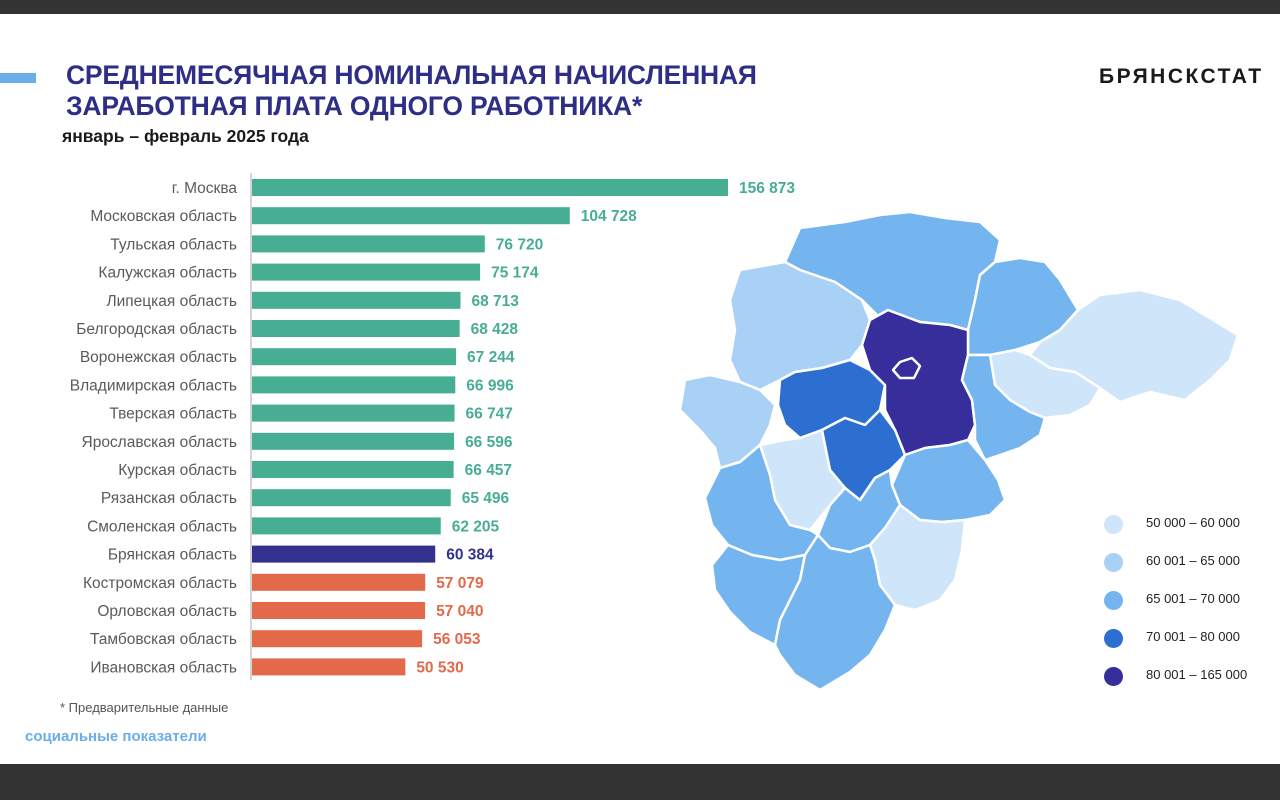  I want to click on category-label: Орловская область, so click(167, 611).